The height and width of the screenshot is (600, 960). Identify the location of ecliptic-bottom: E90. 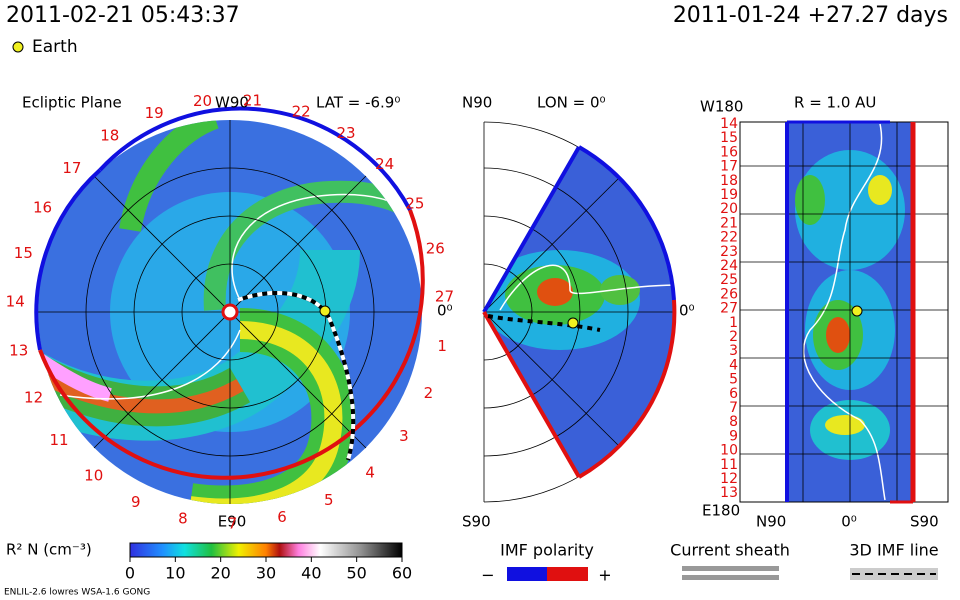
(232, 522).